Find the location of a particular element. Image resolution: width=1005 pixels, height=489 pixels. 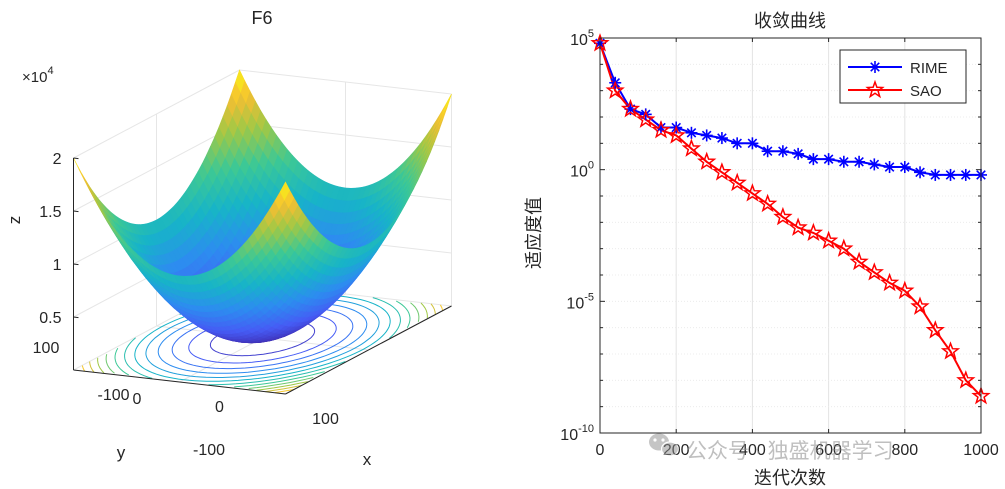

svg-text: ×10⁴ is located at coordinates (38, 75).